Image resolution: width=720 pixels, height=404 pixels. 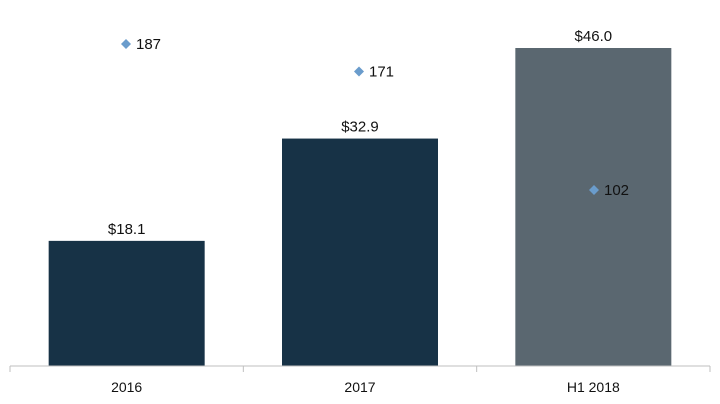 I want to click on bar-2016, so click(x=126, y=303).